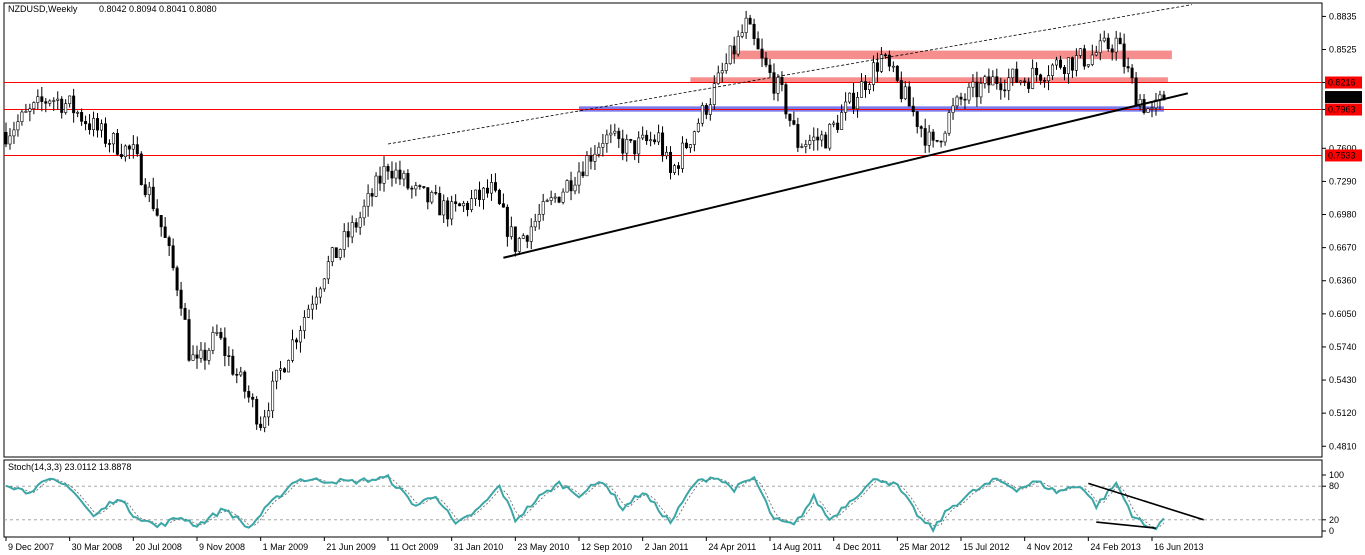  I want to click on stochastic-level-lines, so click(663, 503).